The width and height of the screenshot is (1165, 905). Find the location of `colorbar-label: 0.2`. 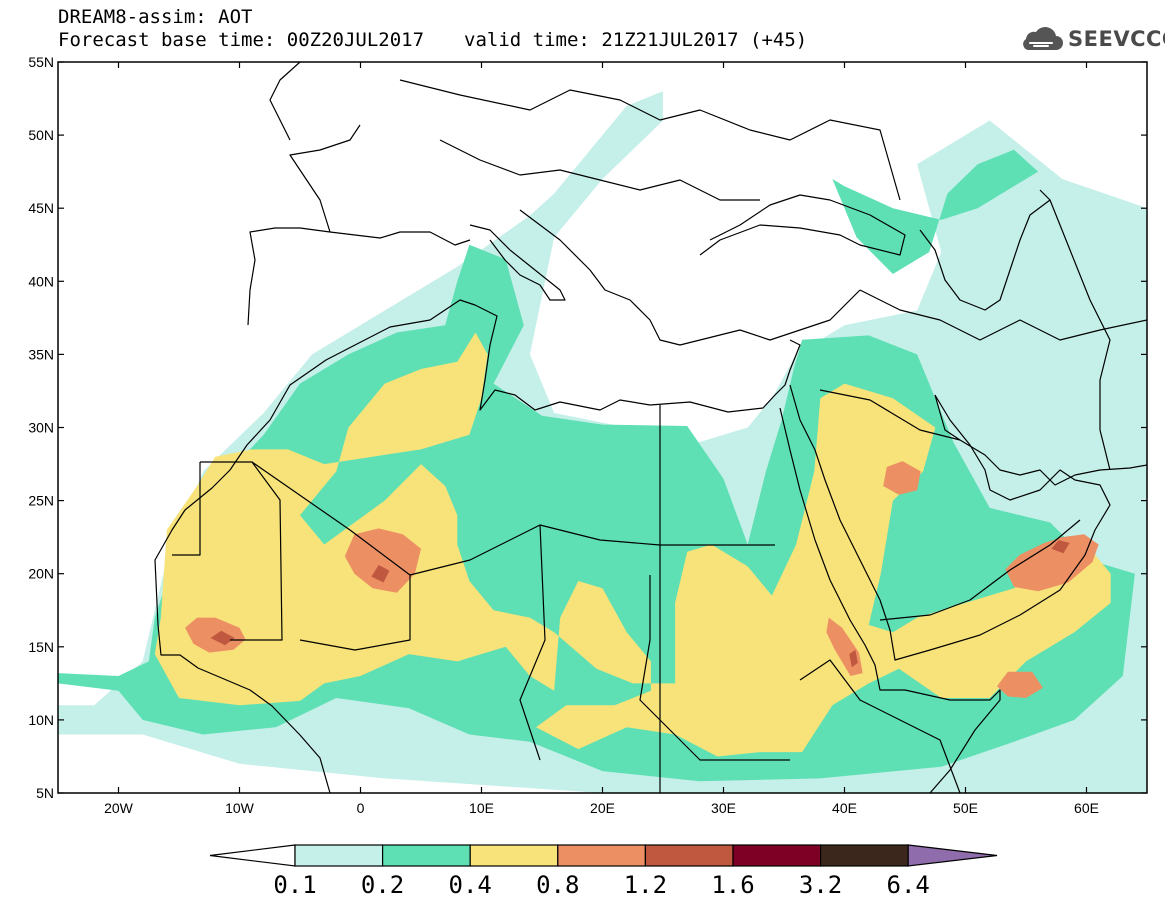

colorbar-label: 0.2 is located at coordinates (382, 885).